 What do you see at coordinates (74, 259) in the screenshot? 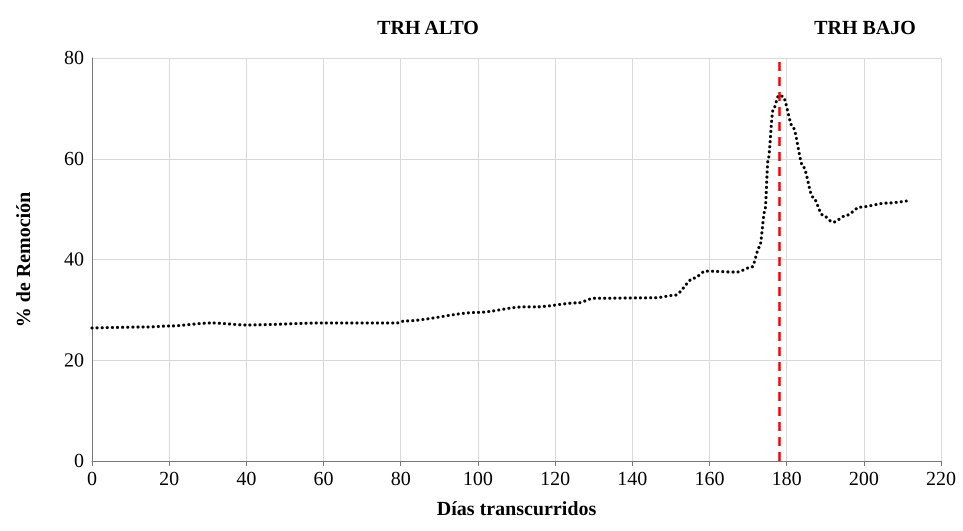
I see `y-tick-label: 40` at bounding box center [74, 259].